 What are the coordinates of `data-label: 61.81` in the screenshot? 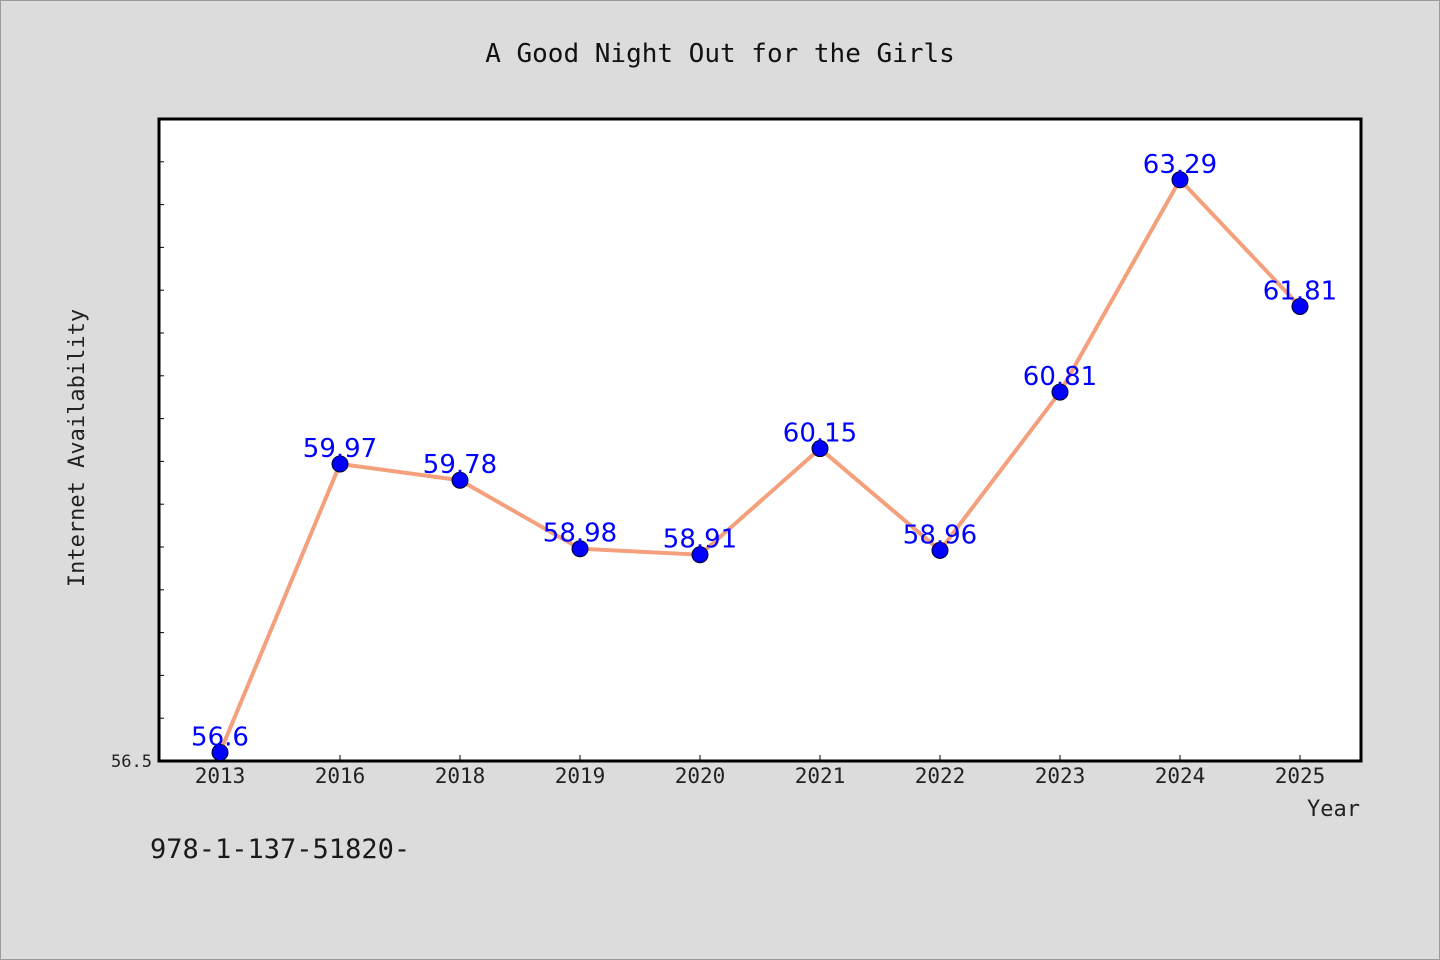 It's located at (1300, 291).